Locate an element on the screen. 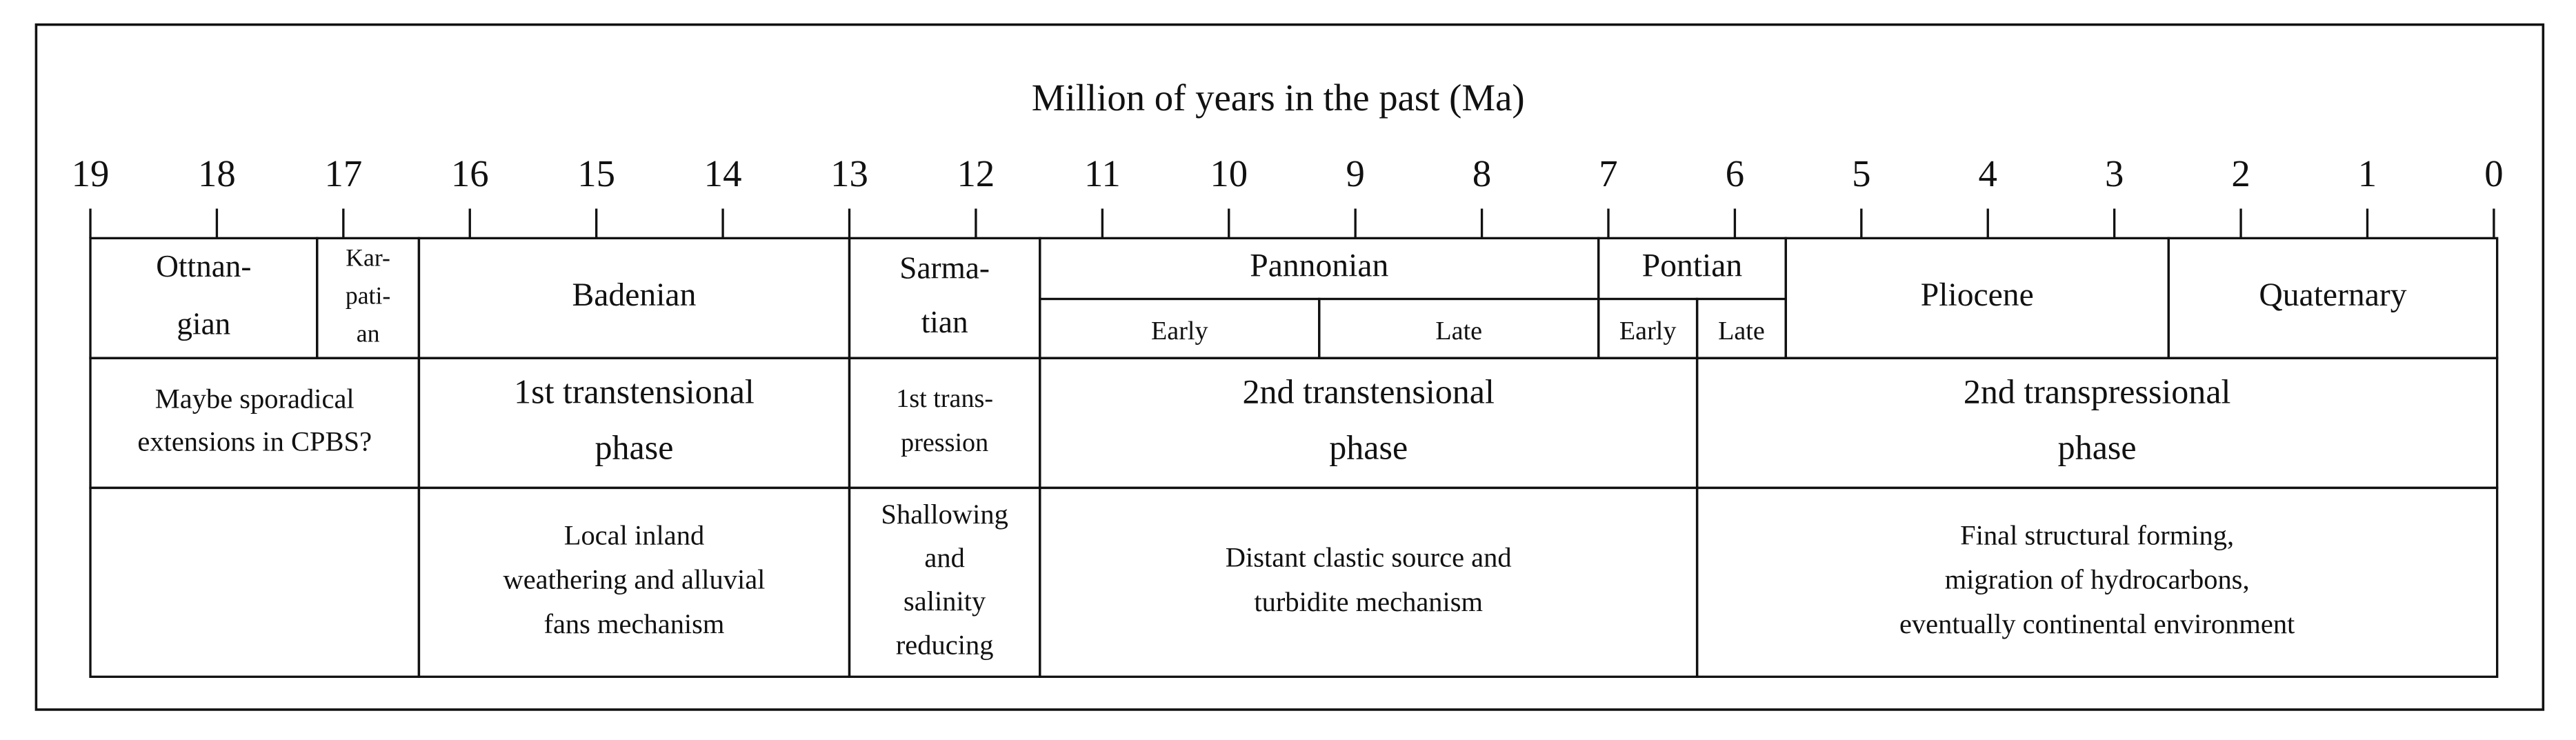 The image size is (2576, 740). cell-text: 1st trans- is located at coordinates (944, 398).